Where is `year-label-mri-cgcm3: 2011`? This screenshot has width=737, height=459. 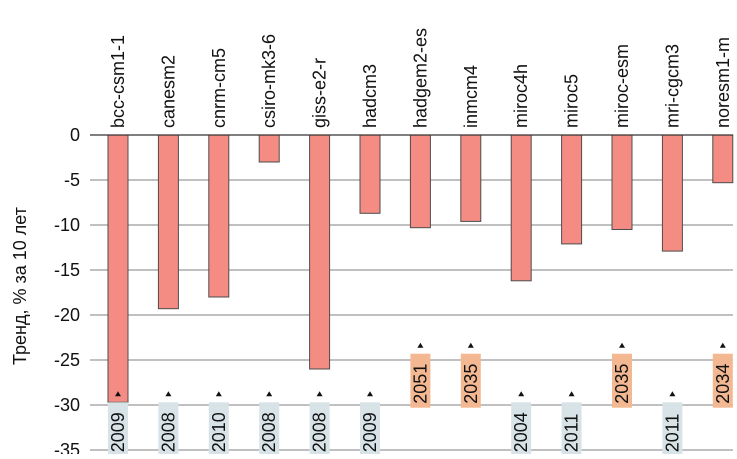
year-label-mri-cgcm3: 2011 is located at coordinates (672, 424).